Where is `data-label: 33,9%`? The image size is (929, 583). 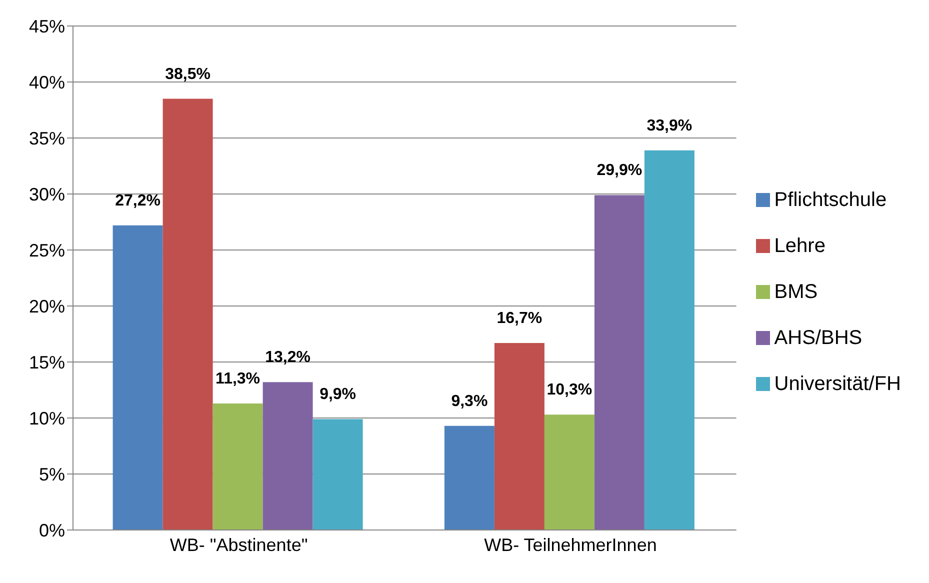 data-label: 33,9% is located at coordinates (669, 125).